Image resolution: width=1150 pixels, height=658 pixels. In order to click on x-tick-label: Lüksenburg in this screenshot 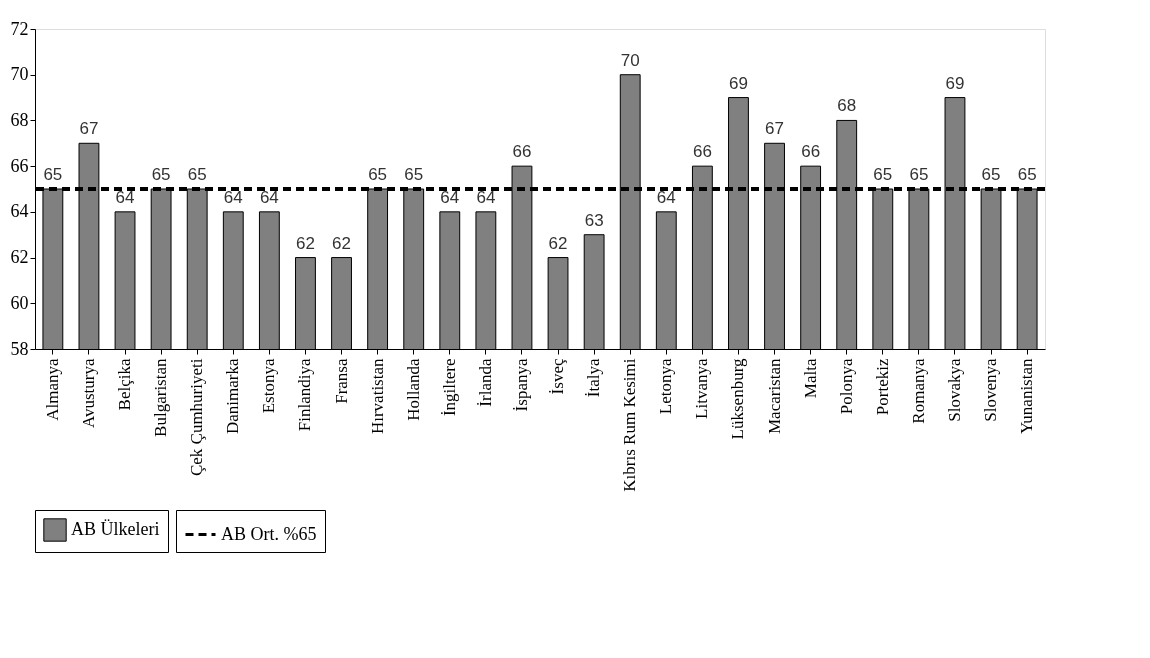, I will do `click(738, 399)`.